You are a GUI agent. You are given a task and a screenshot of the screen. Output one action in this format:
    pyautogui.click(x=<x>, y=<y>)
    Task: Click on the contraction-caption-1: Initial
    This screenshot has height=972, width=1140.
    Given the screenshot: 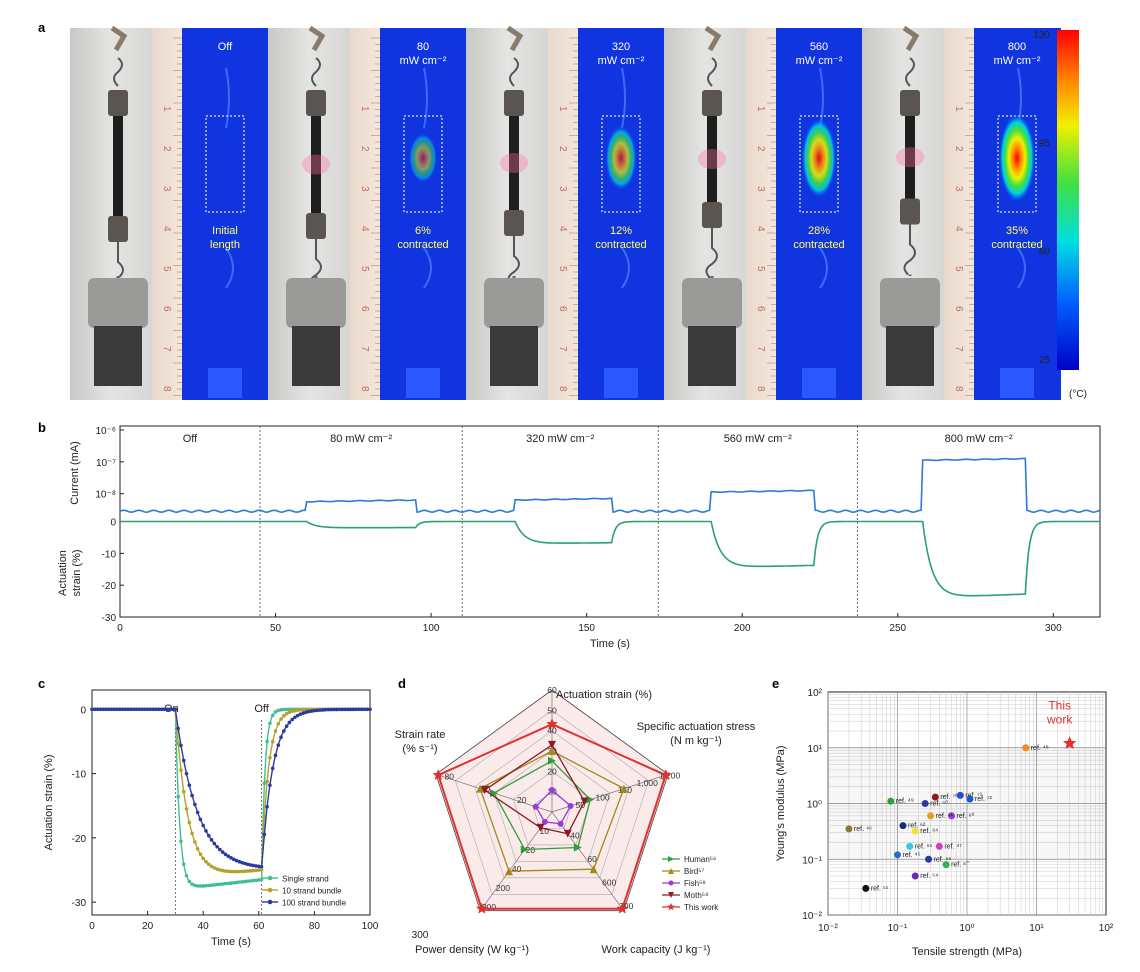 What is the action you would take?
    pyautogui.click(x=225, y=231)
    